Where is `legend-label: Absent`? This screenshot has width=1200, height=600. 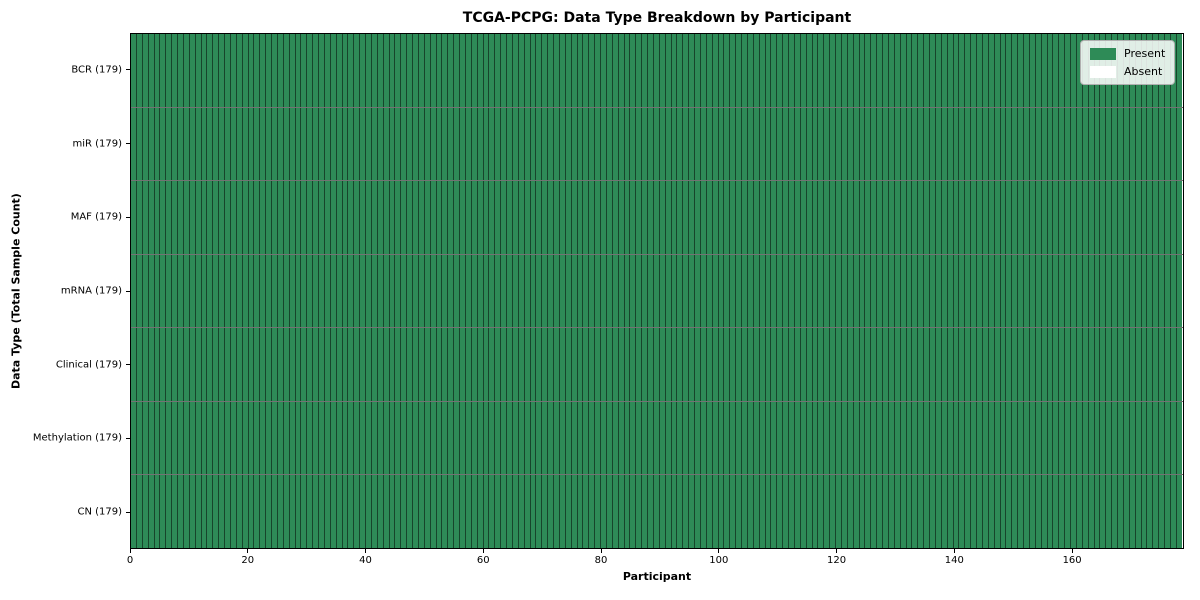
legend-label: Absent is located at coordinates (1143, 71).